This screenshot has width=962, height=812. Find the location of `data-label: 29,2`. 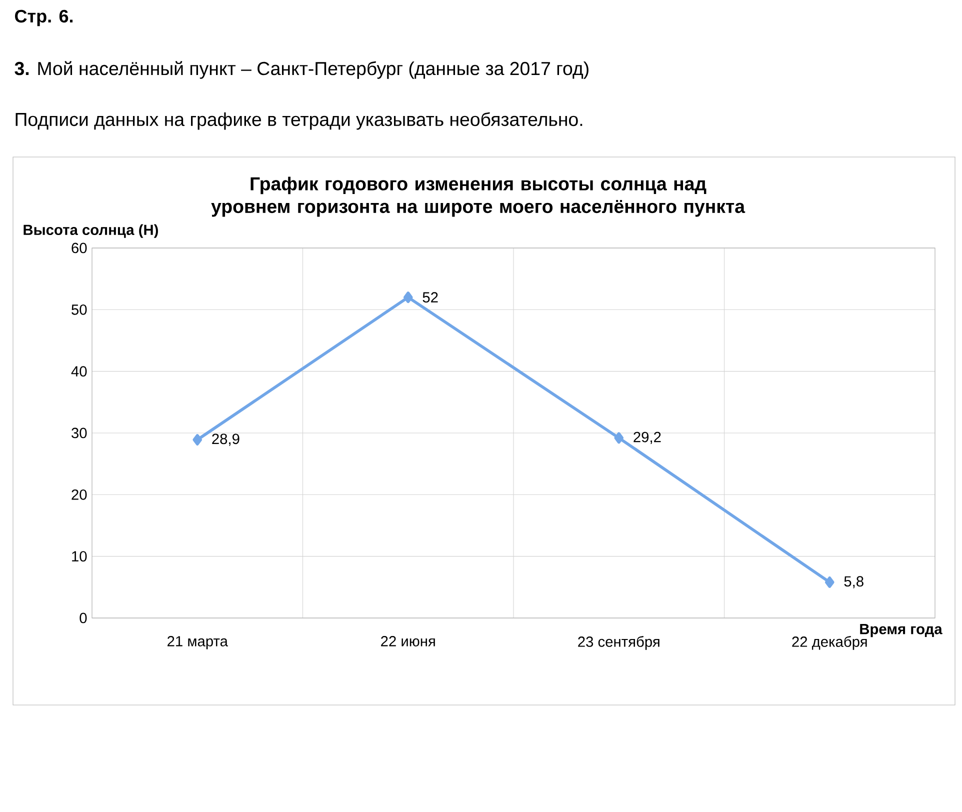

data-label: 29,2 is located at coordinates (647, 438).